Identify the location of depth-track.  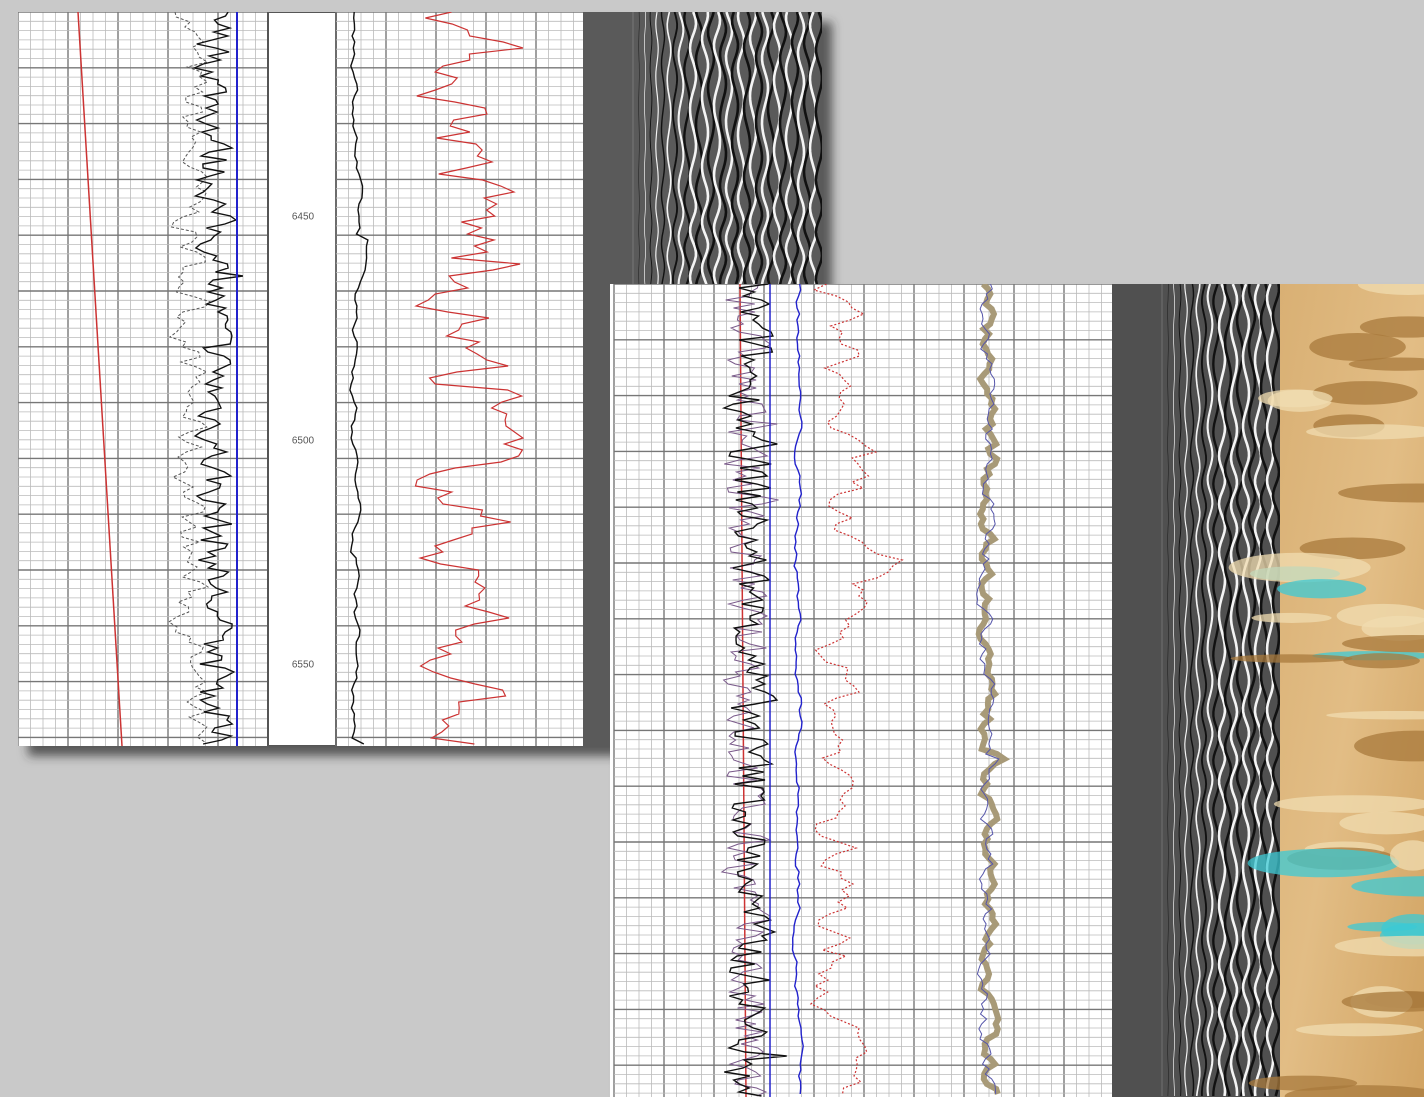
(302, 379).